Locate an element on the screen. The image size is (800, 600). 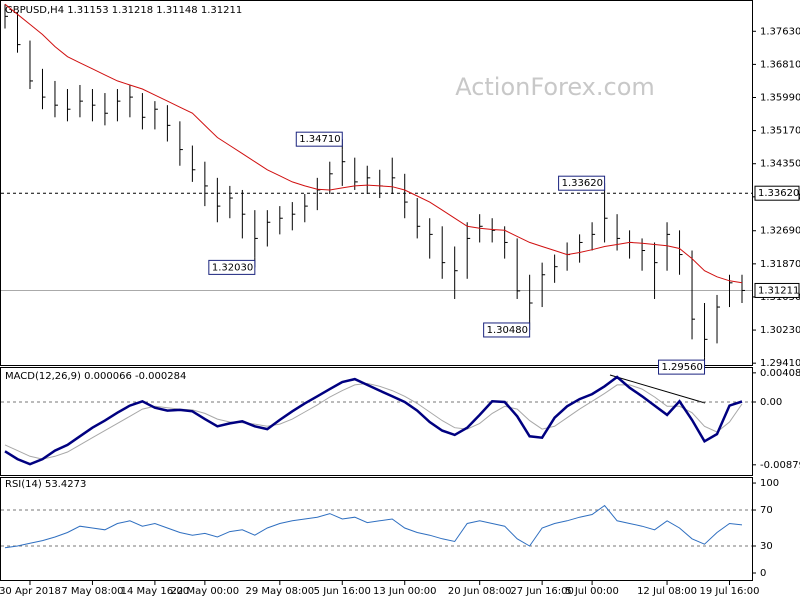
x-tick-label: 30 Apr 2018 is located at coordinates (30, 591).